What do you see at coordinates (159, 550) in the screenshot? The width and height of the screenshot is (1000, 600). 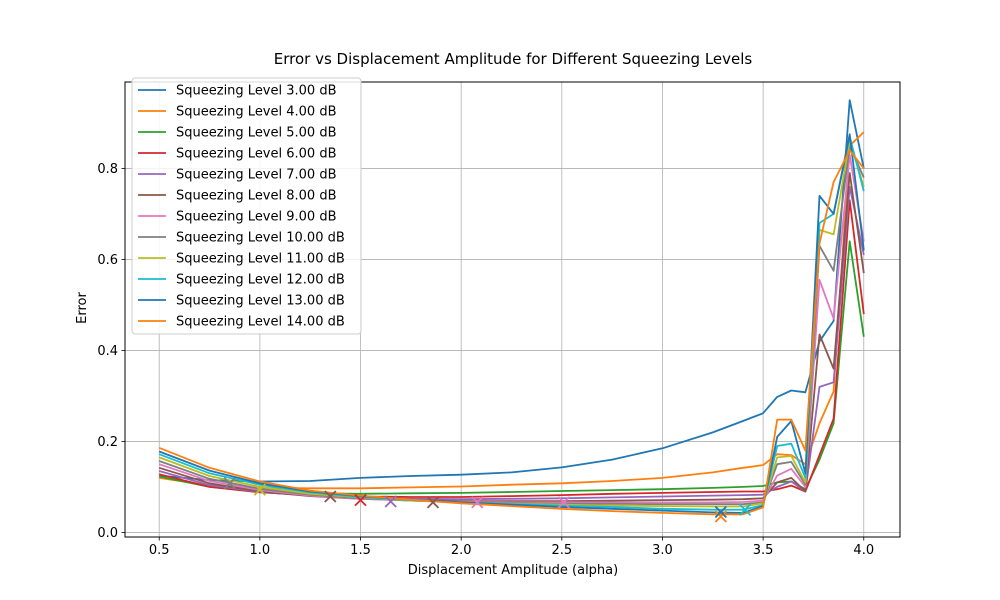 I see `x-tick-label: 0.5` at bounding box center [159, 550].